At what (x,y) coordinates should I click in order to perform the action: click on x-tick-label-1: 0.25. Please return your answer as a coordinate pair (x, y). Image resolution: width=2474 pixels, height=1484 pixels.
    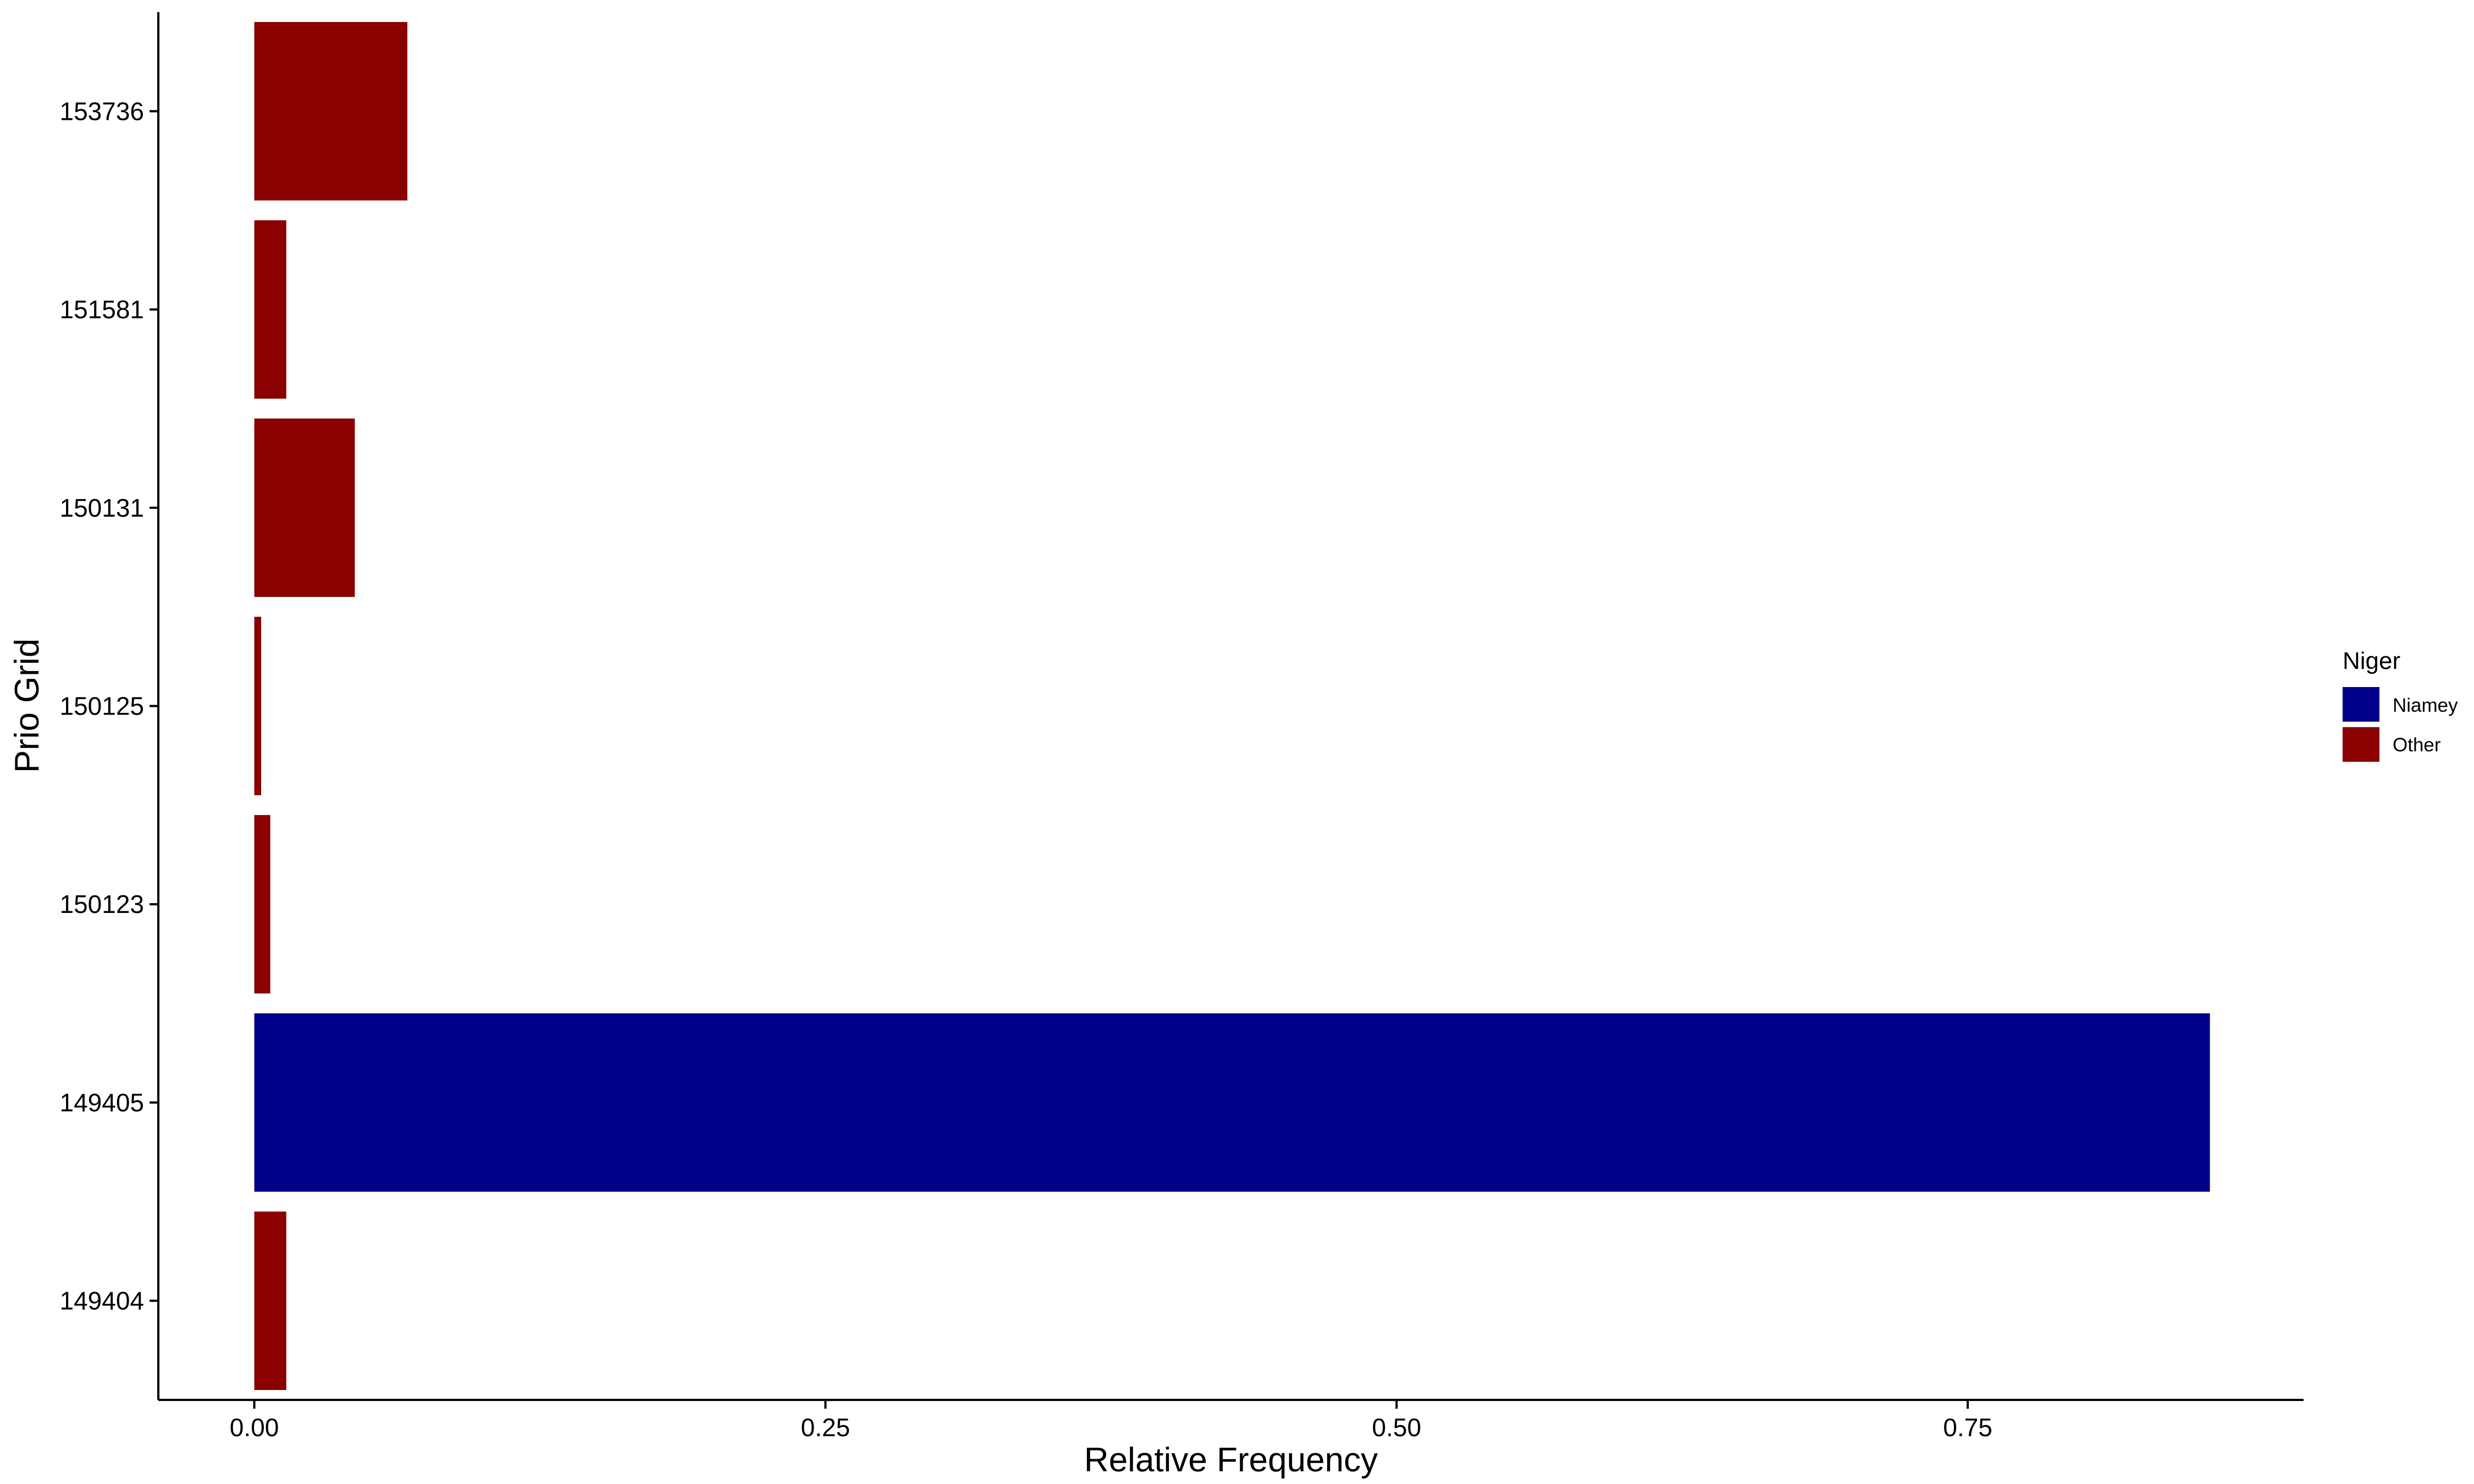
    Looking at the image, I should click on (826, 1427).